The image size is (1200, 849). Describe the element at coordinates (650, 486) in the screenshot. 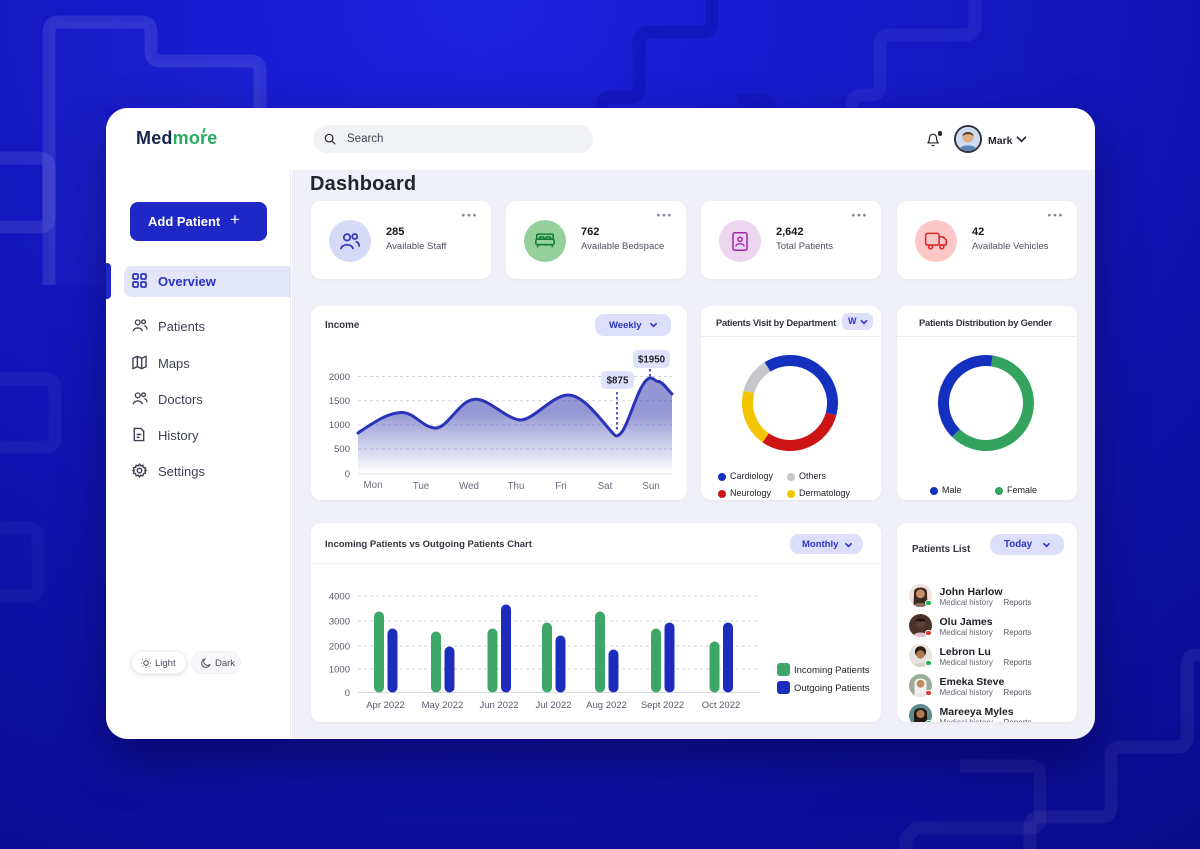

I see `svg-text: Sun` at that location.